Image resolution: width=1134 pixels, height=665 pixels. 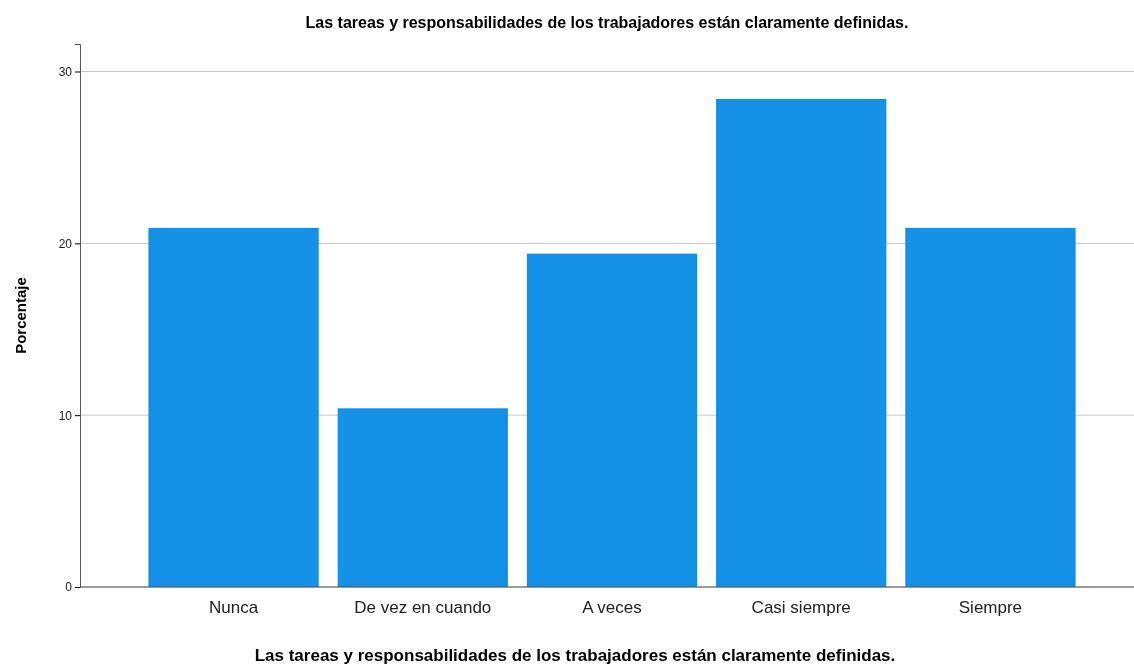 I want to click on y-tick-label: 30, so click(x=65, y=71).